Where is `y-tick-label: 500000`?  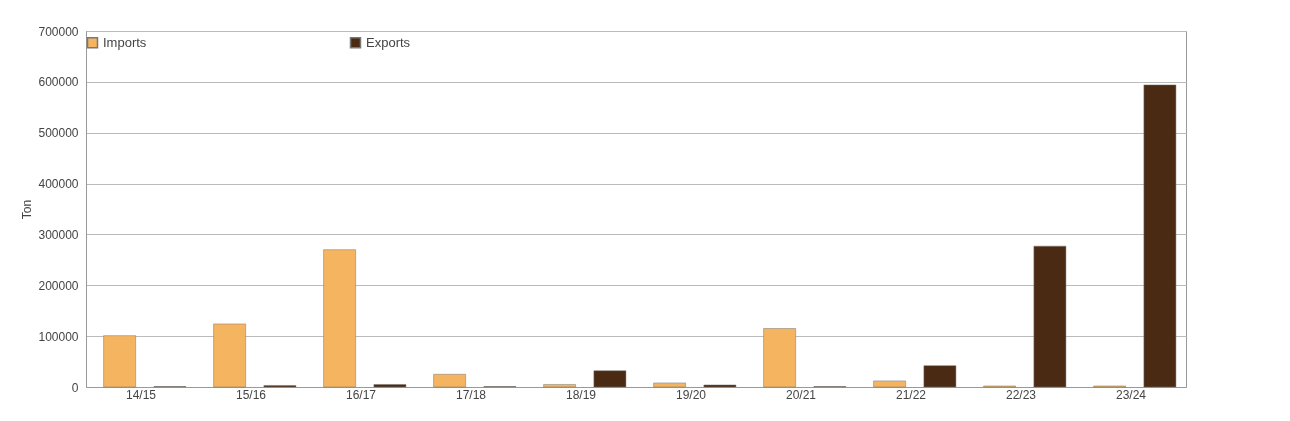 y-tick-label: 500000 is located at coordinates (58, 133).